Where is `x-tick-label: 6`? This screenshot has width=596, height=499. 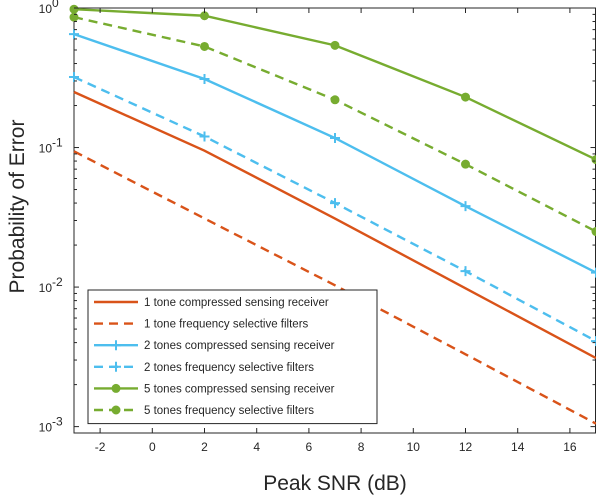
x-tick-label: 6 is located at coordinates (309, 447).